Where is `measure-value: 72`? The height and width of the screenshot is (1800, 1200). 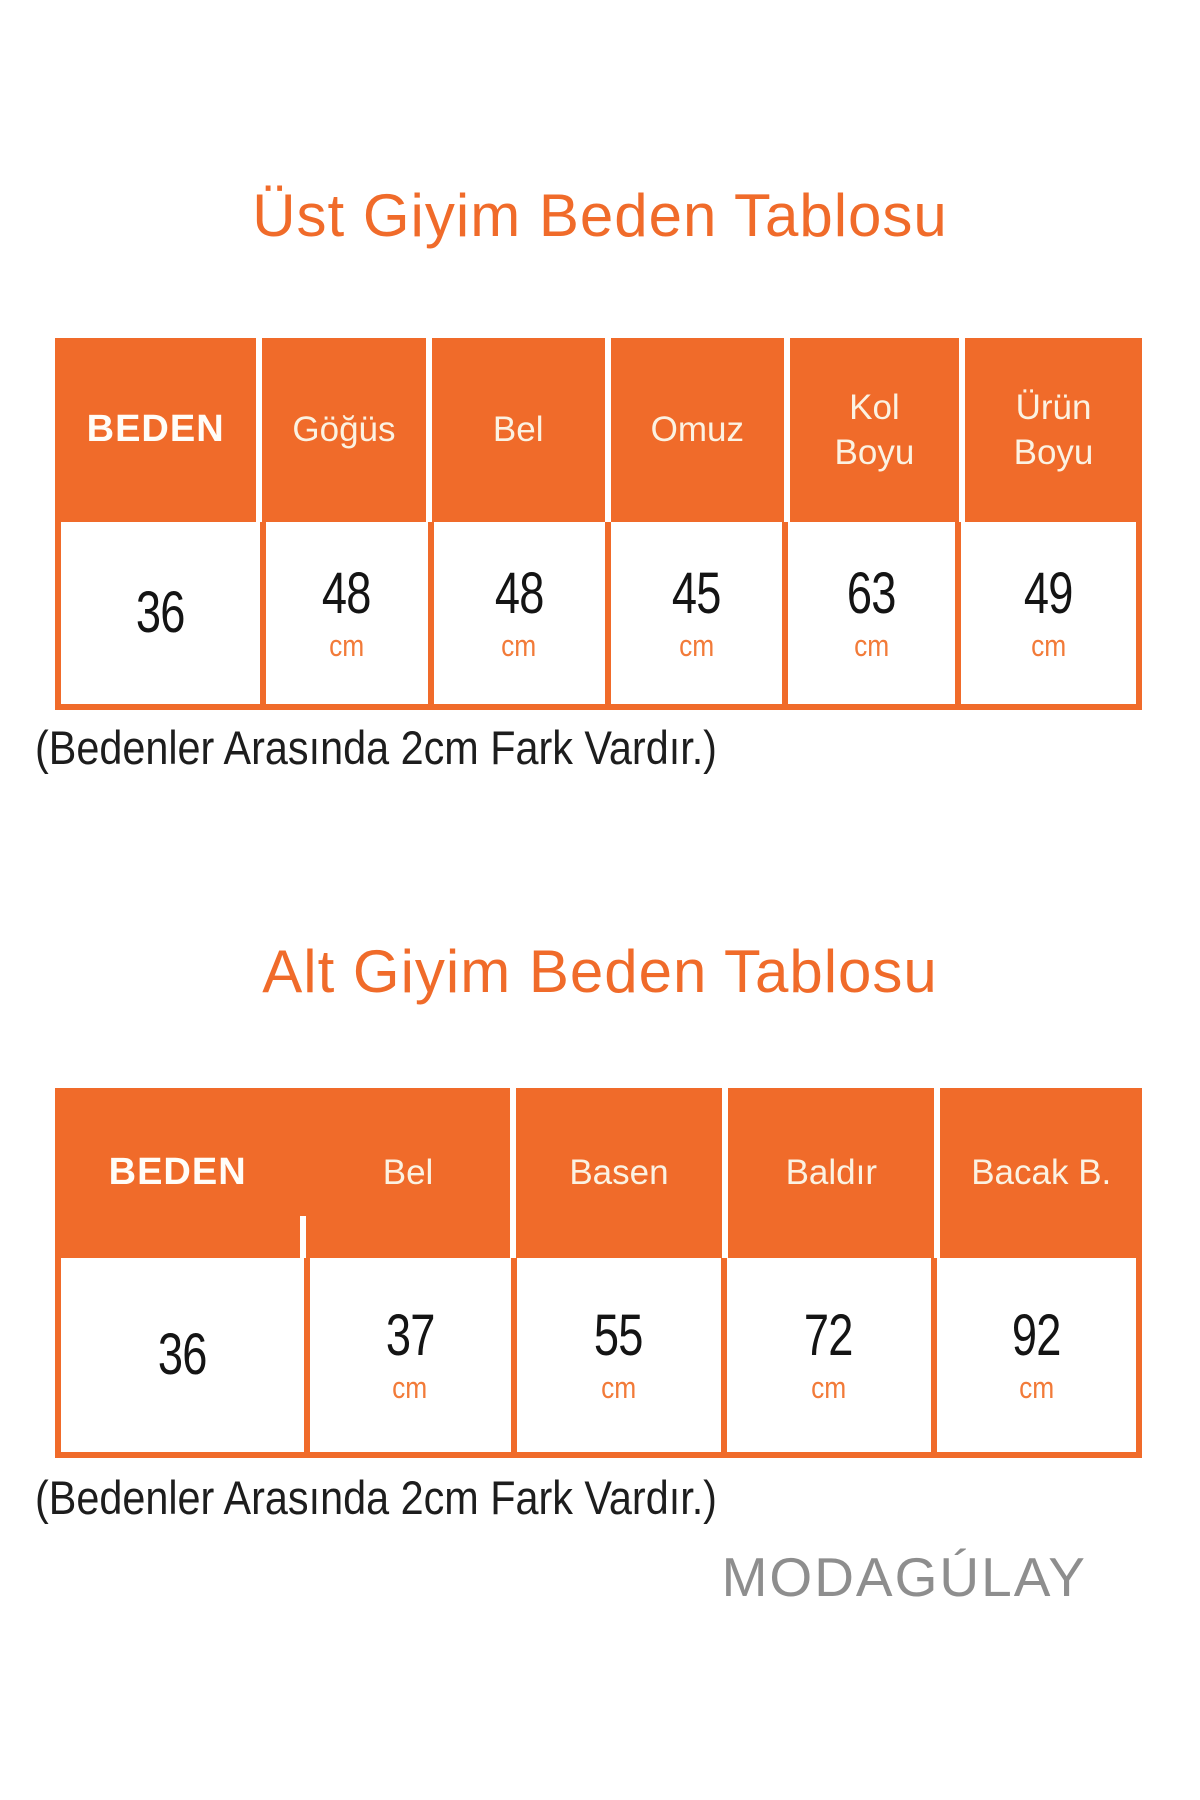 measure-value: 72 is located at coordinates (829, 1335).